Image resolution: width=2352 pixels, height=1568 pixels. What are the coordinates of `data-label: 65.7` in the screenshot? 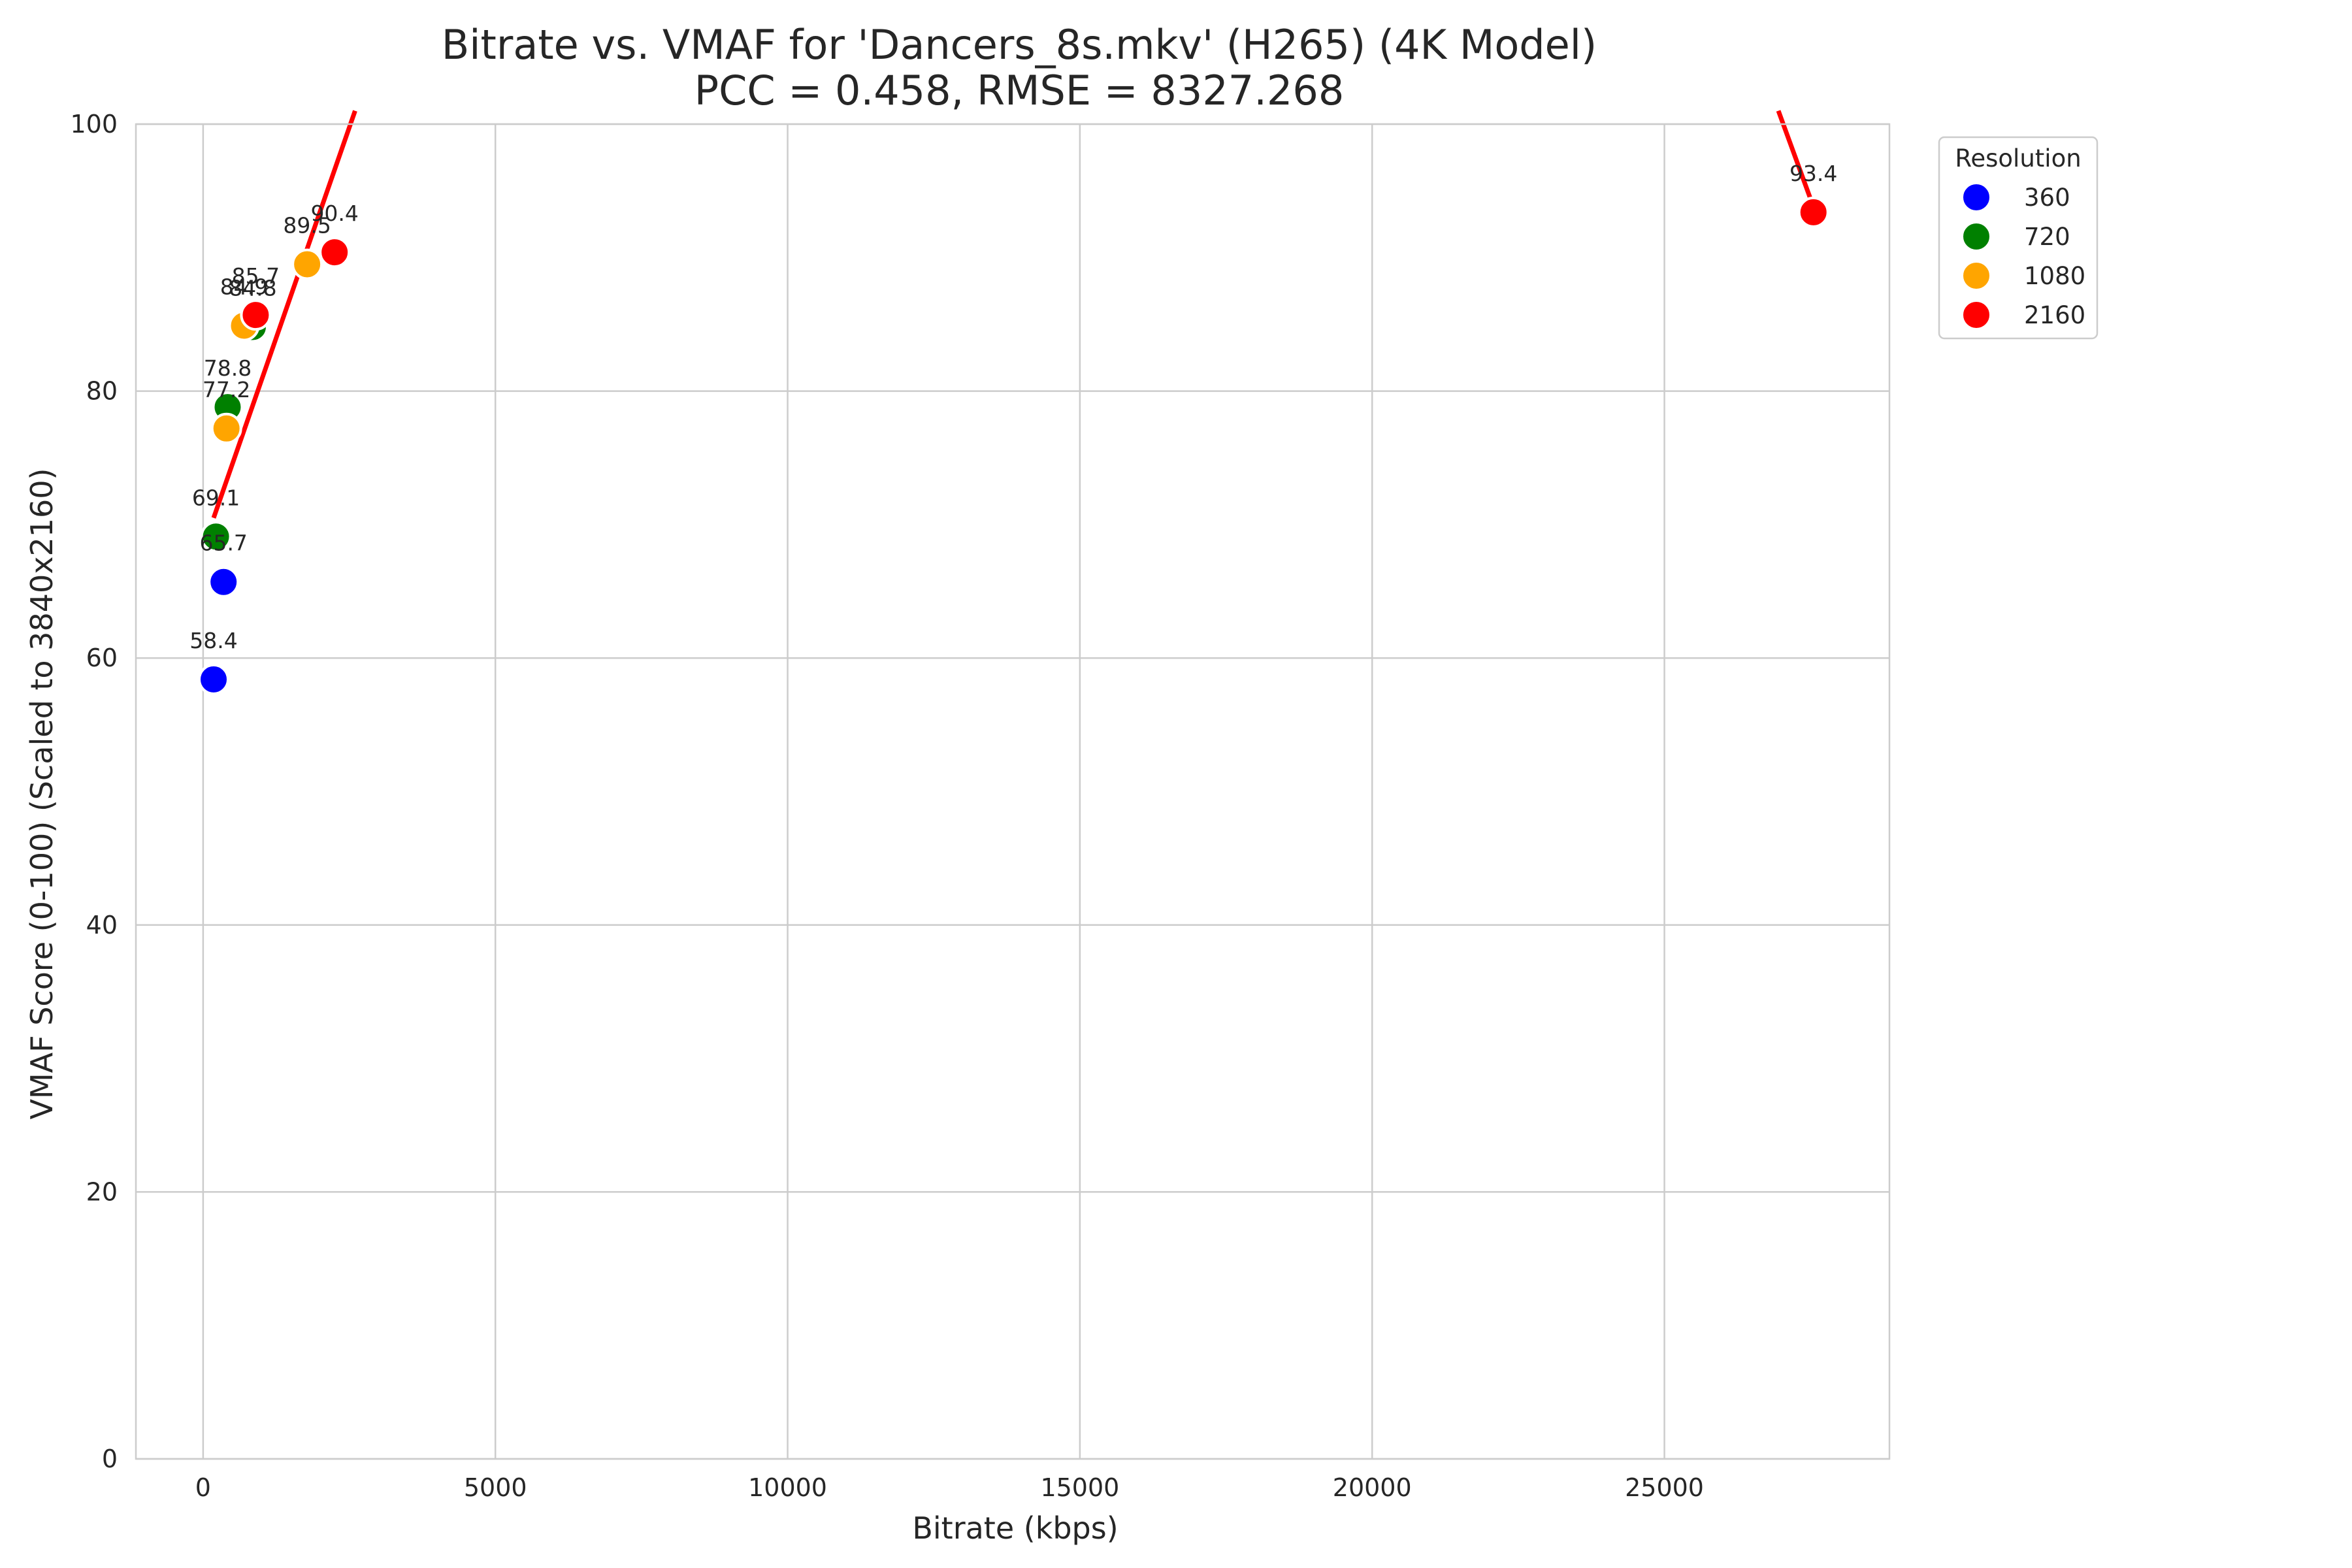 It's located at (223, 543).